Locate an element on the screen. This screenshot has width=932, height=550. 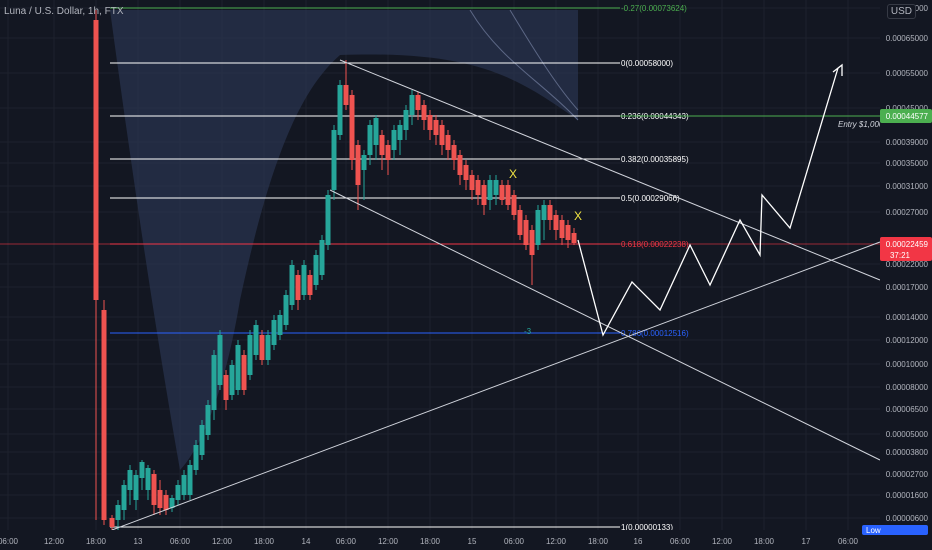
fib-label: 0.382(0.00035895) is located at coordinates (655, 159).